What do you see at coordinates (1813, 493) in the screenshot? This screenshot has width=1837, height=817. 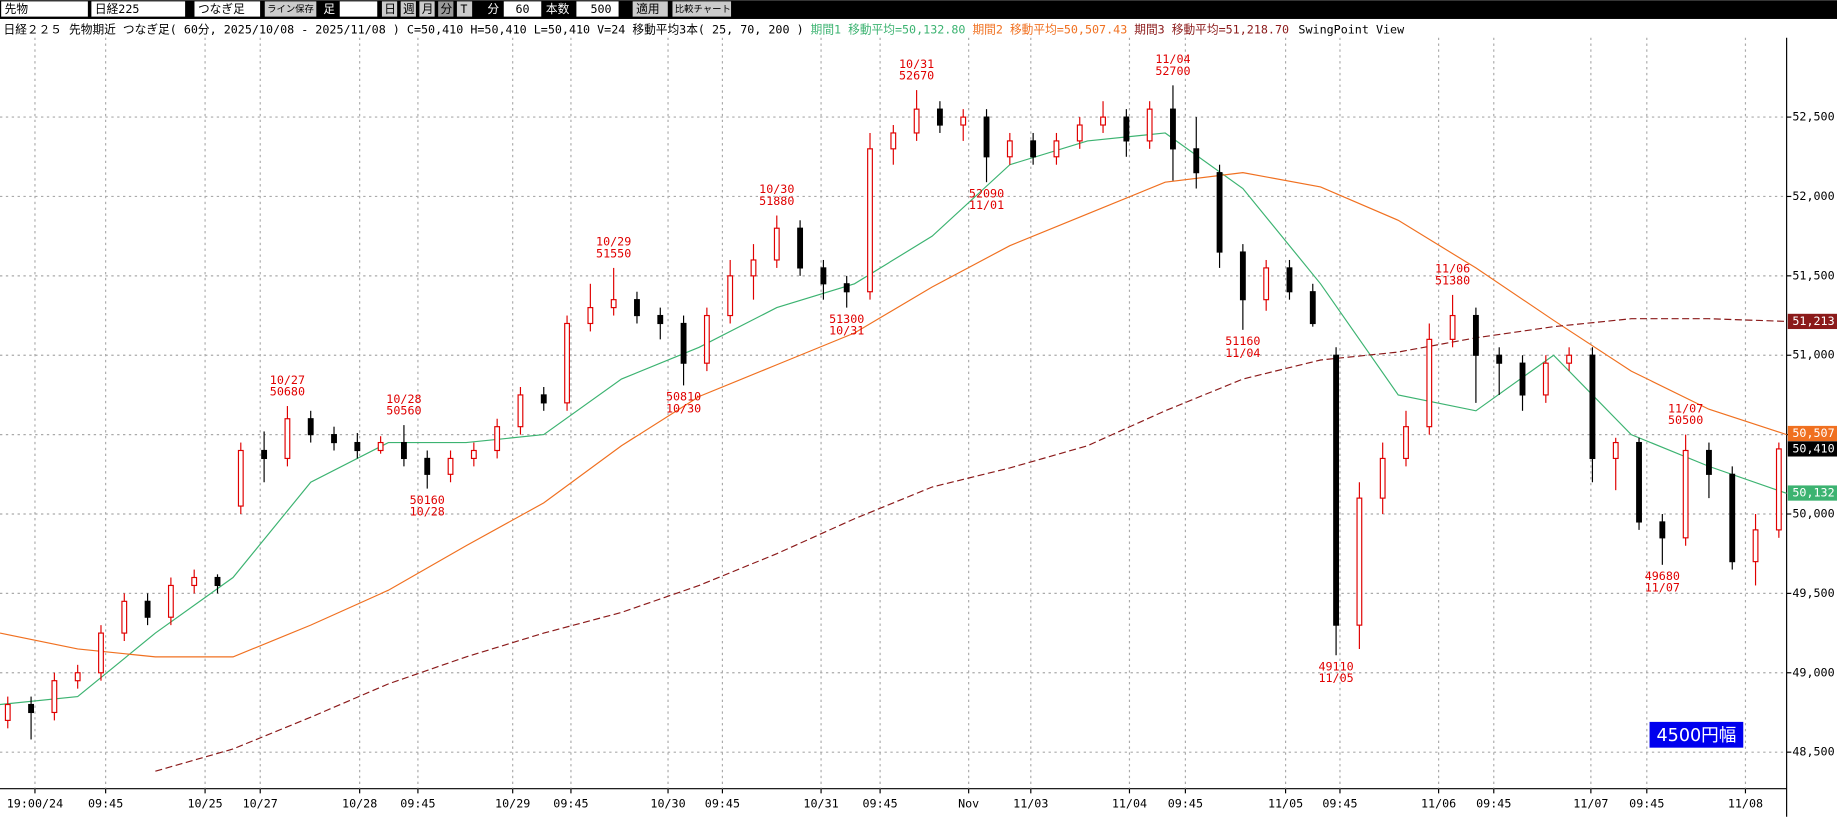 I see `price-tag-label: 50,132` at bounding box center [1813, 493].